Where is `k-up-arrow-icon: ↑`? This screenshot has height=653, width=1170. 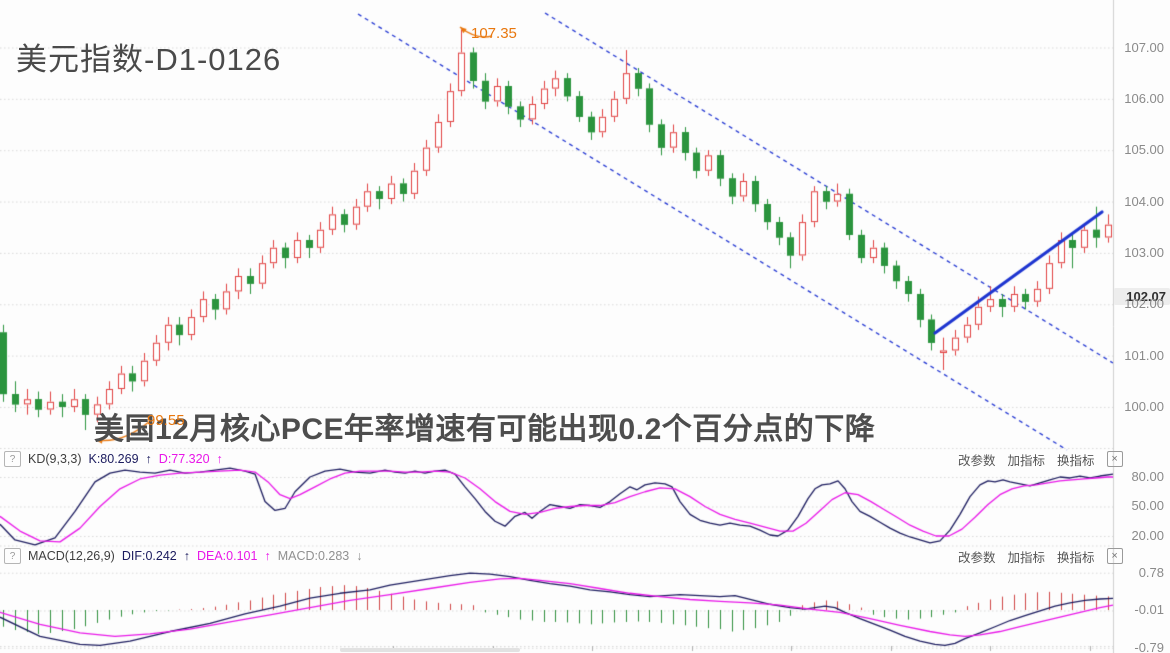 k-up-arrow-icon: ↑ is located at coordinates (148, 459).